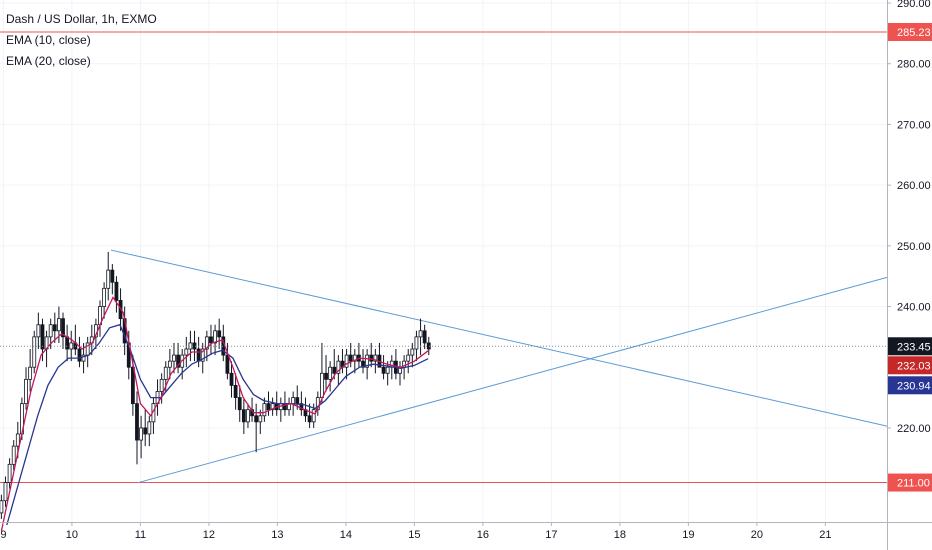 Image resolution: width=932 pixels, height=550 pixels. I want to click on x-tick-label: 9, so click(3, 535).